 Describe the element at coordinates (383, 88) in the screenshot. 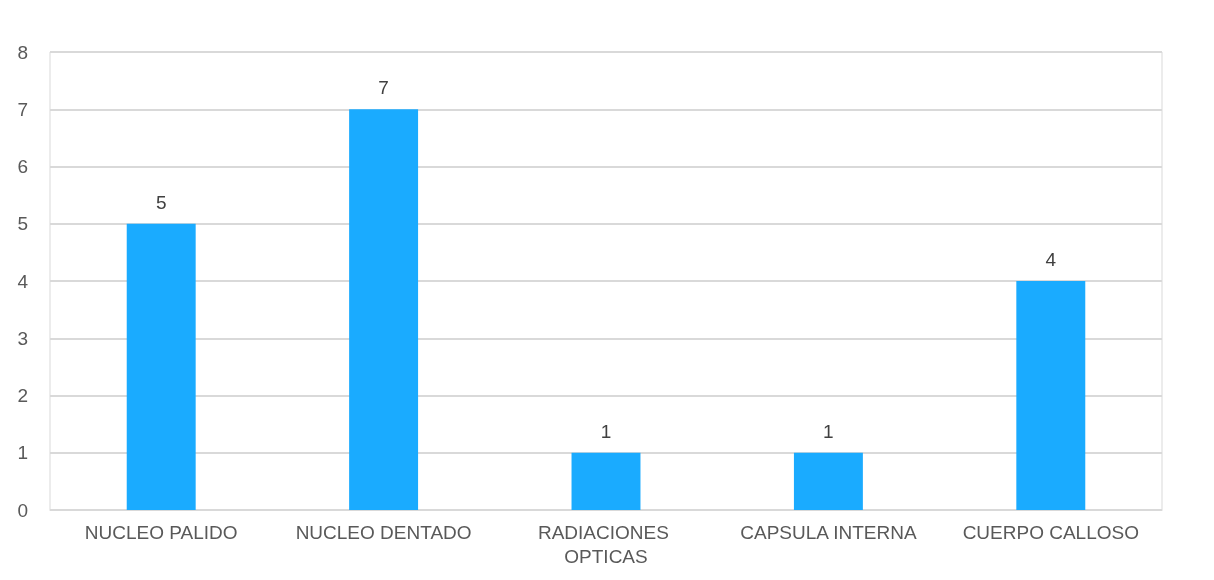

I see `data-label: 7` at that location.